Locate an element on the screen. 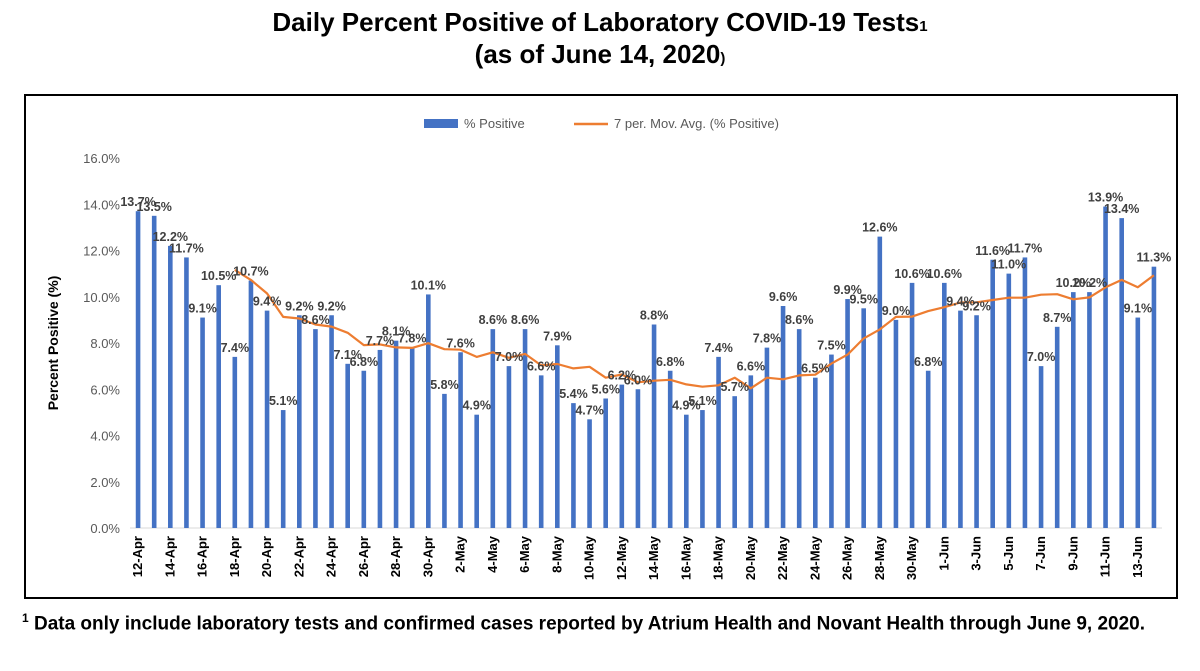 This screenshot has height=671, width=1200. x-tick-label: 26-Apr is located at coordinates (363, 556).